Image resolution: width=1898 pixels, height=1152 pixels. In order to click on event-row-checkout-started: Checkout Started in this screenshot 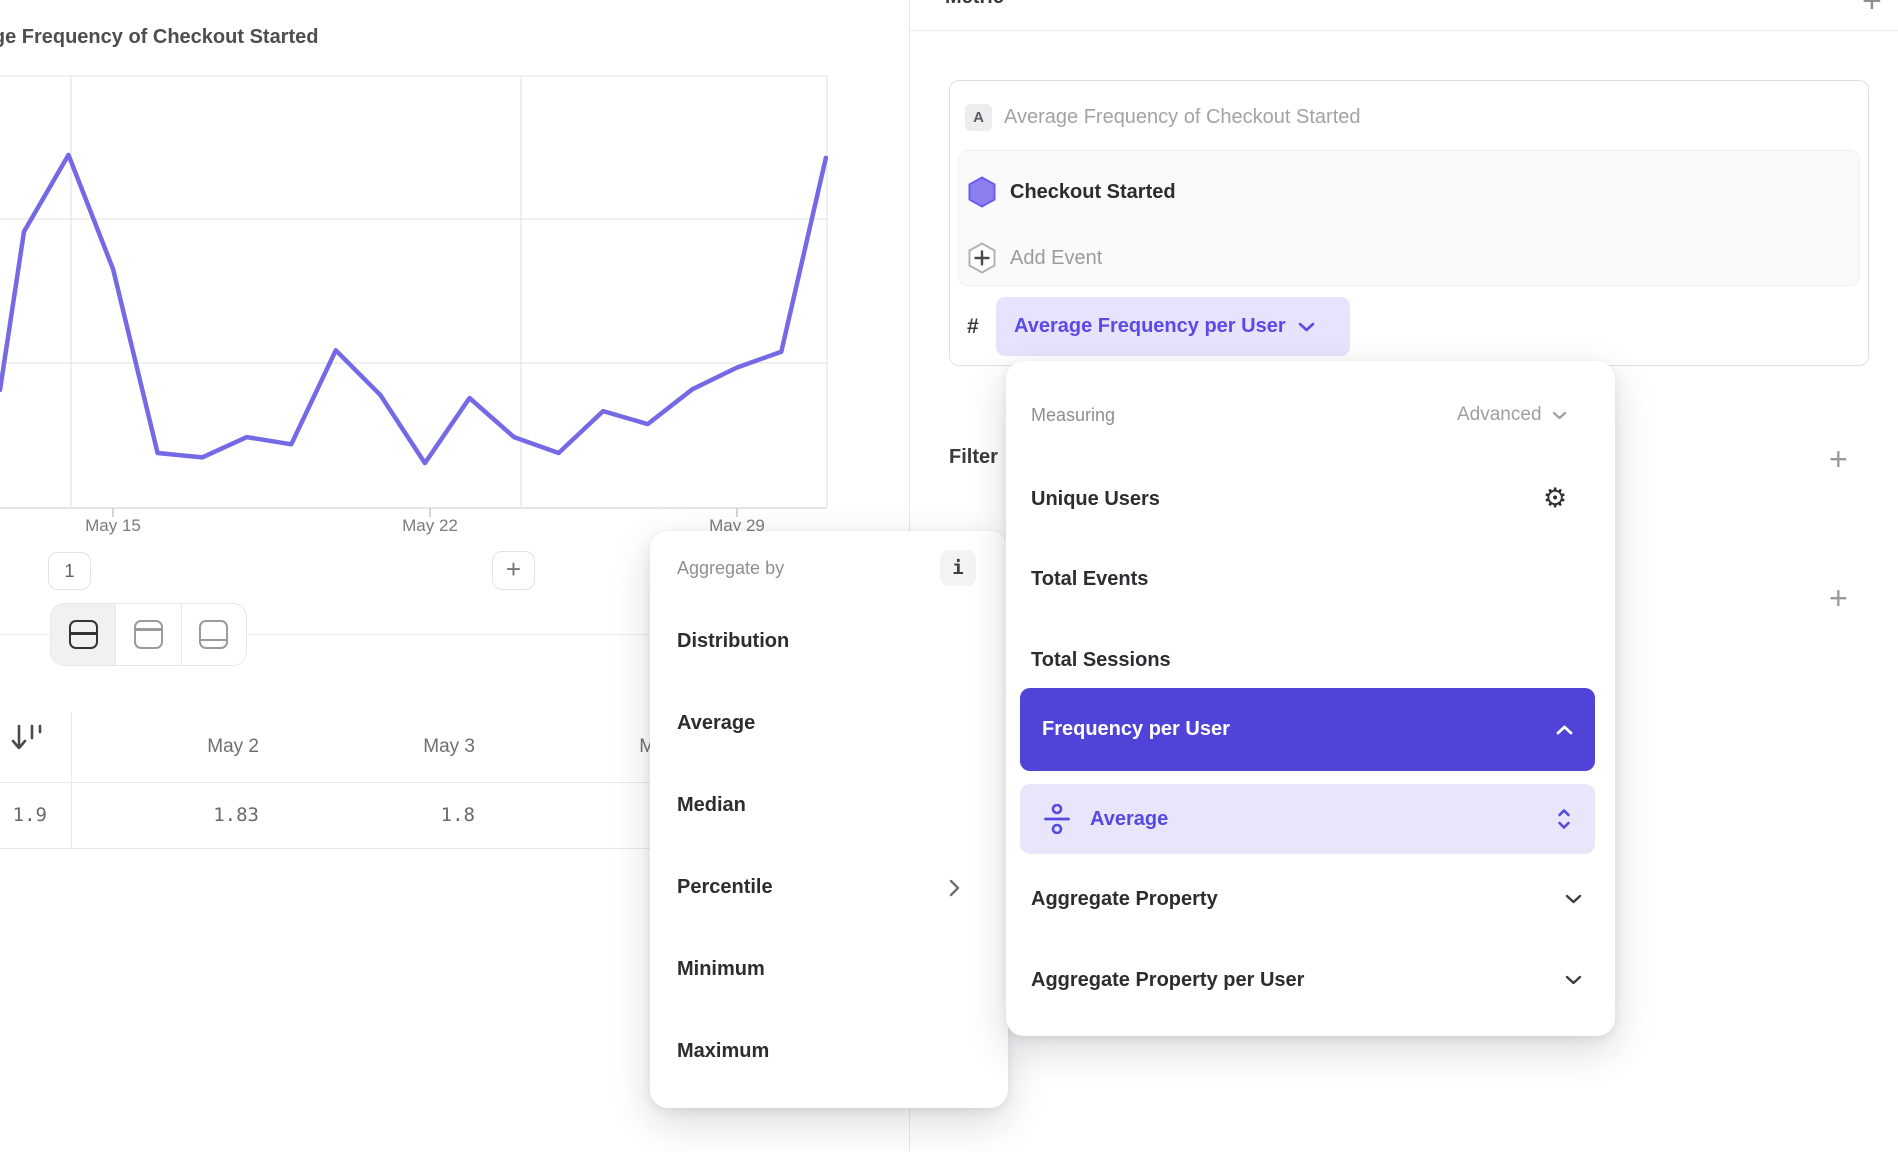, I will do `click(1072, 192)`.